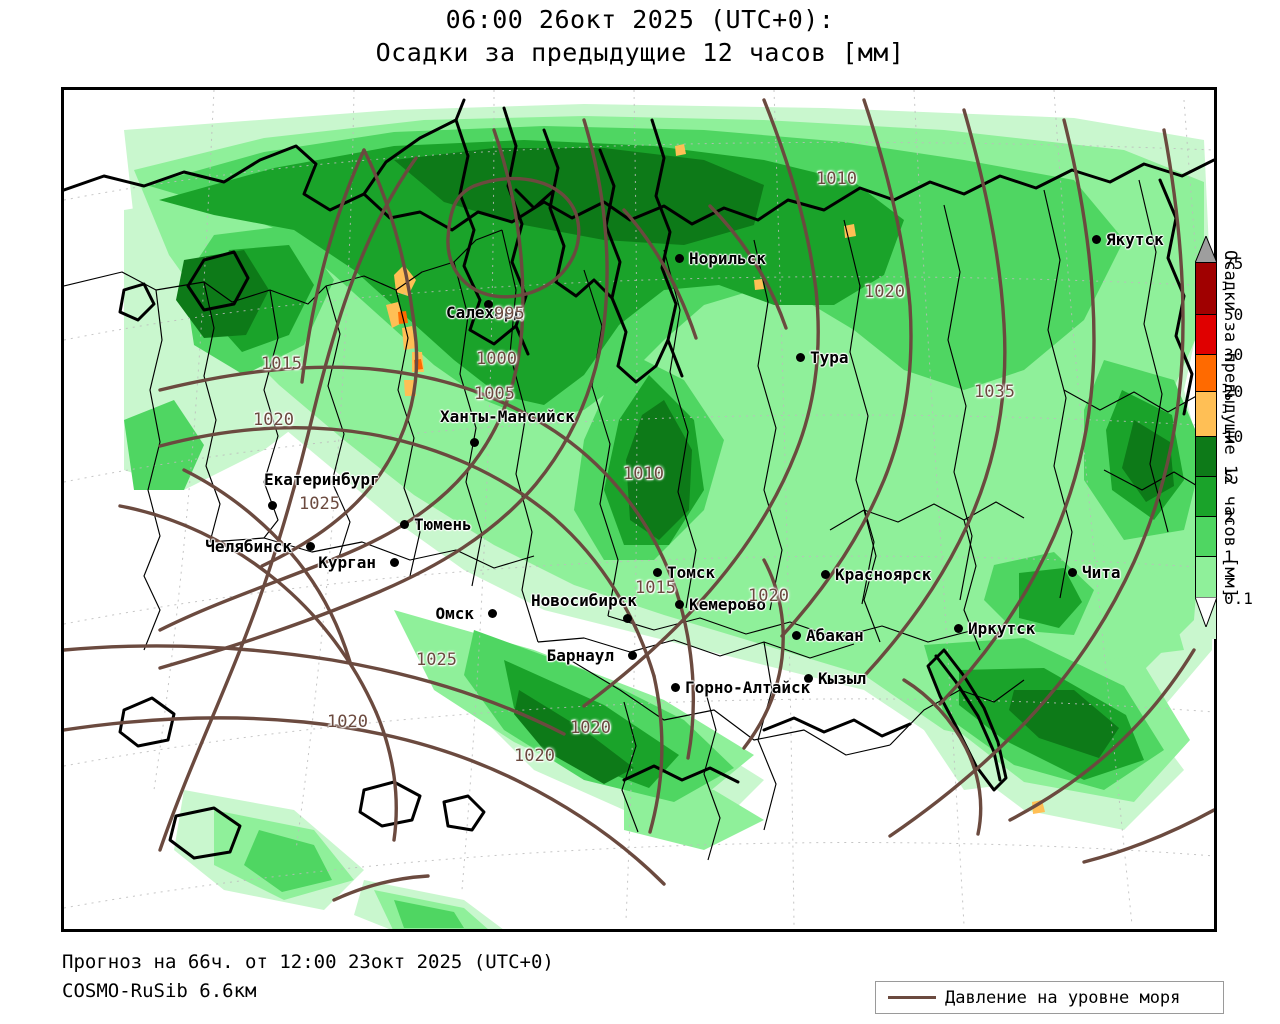 The image size is (1280, 1024). I want to click on title-line-1: 06:00 26окт 2025 (UTC+0):, so click(640, 19).